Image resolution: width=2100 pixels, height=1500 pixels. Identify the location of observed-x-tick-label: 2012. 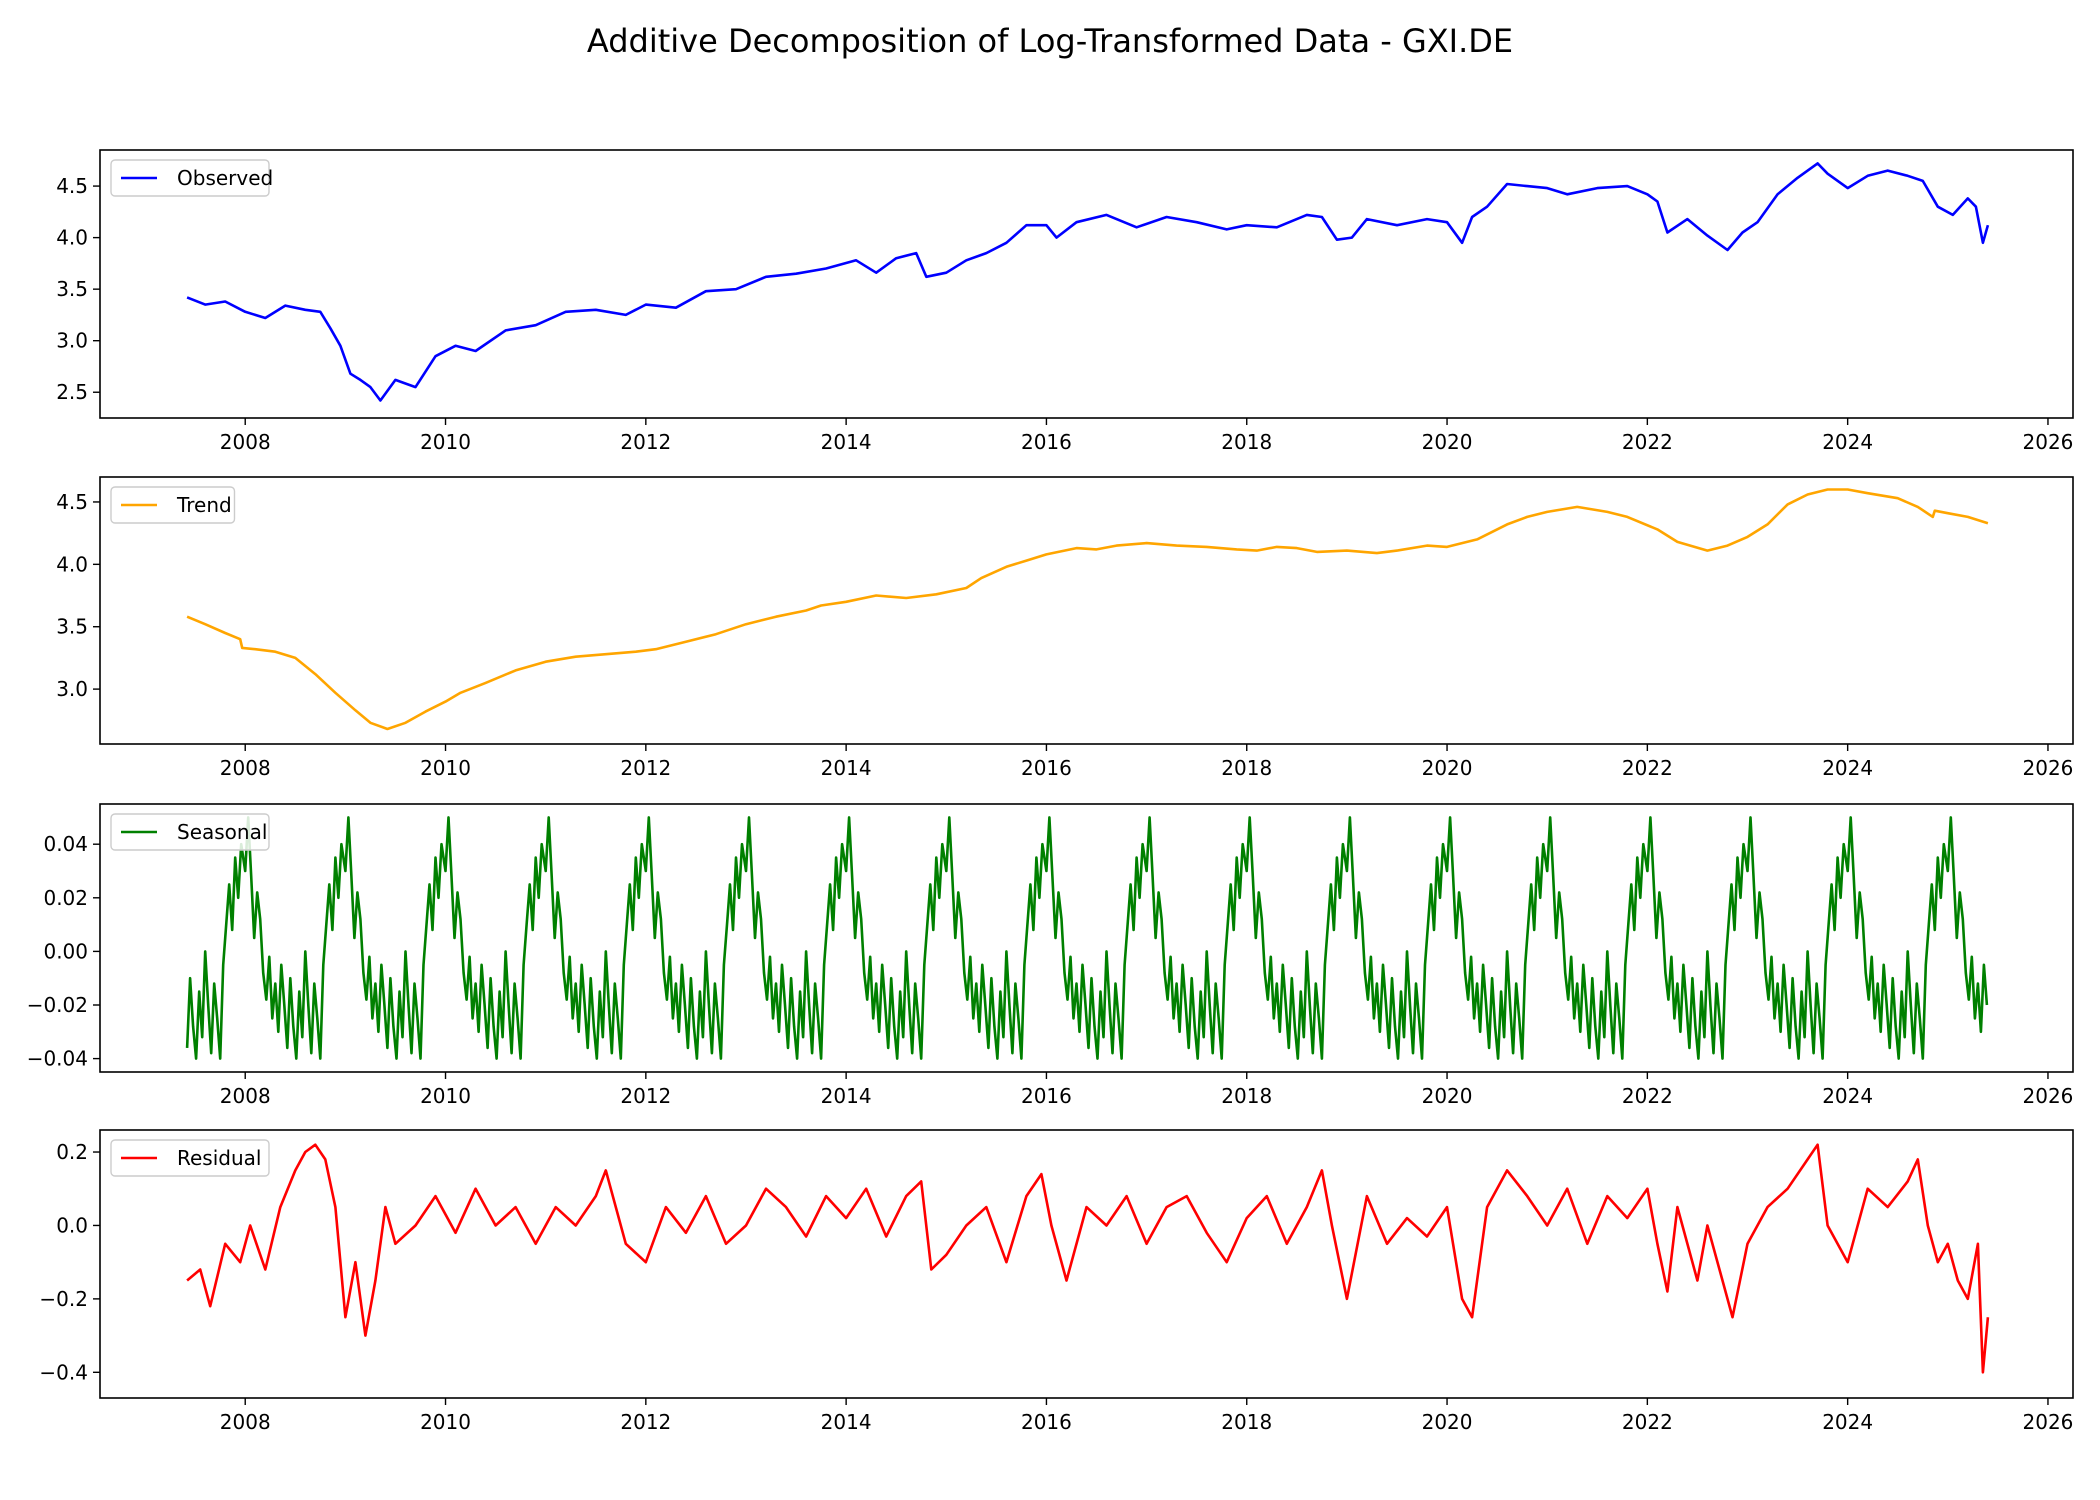
(645, 442).